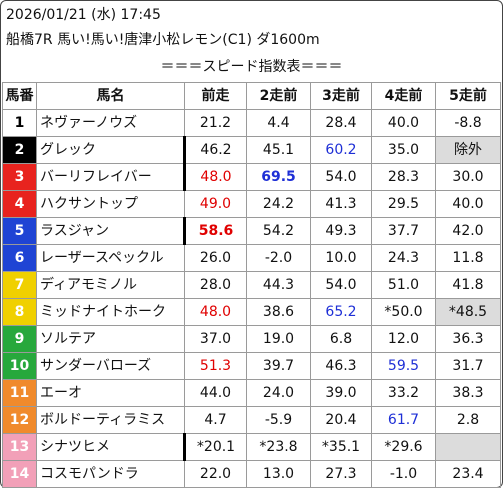 The image size is (503, 488). Describe the element at coordinates (278, 420) in the screenshot. I see `speed-index-cell: -5.9` at that location.